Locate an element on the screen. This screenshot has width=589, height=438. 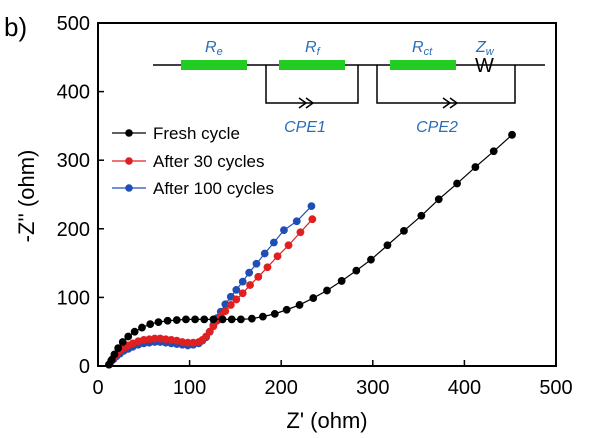
cpe1-branch is located at coordinates (312, 84).